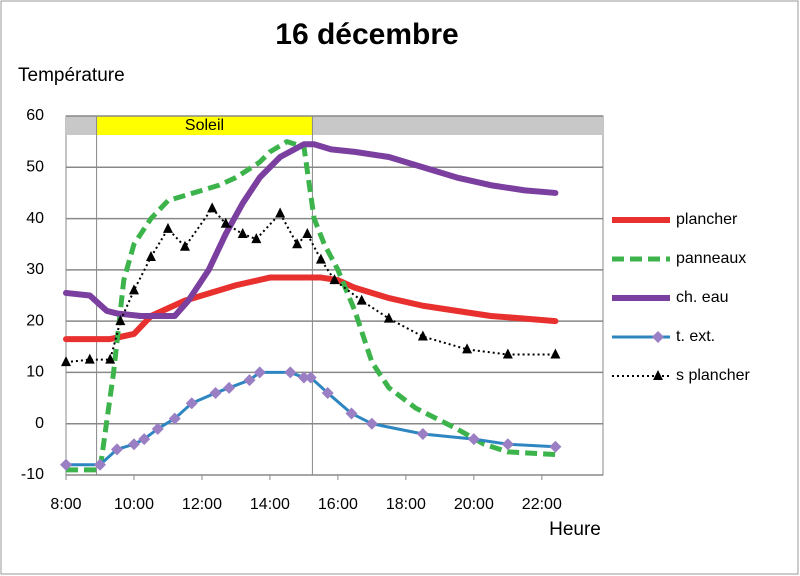 Image resolution: width=800 pixels, height=576 pixels. Describe the element at coordinates (707, 219) in the screenshot. I see `legend-label: plancher` at that location.